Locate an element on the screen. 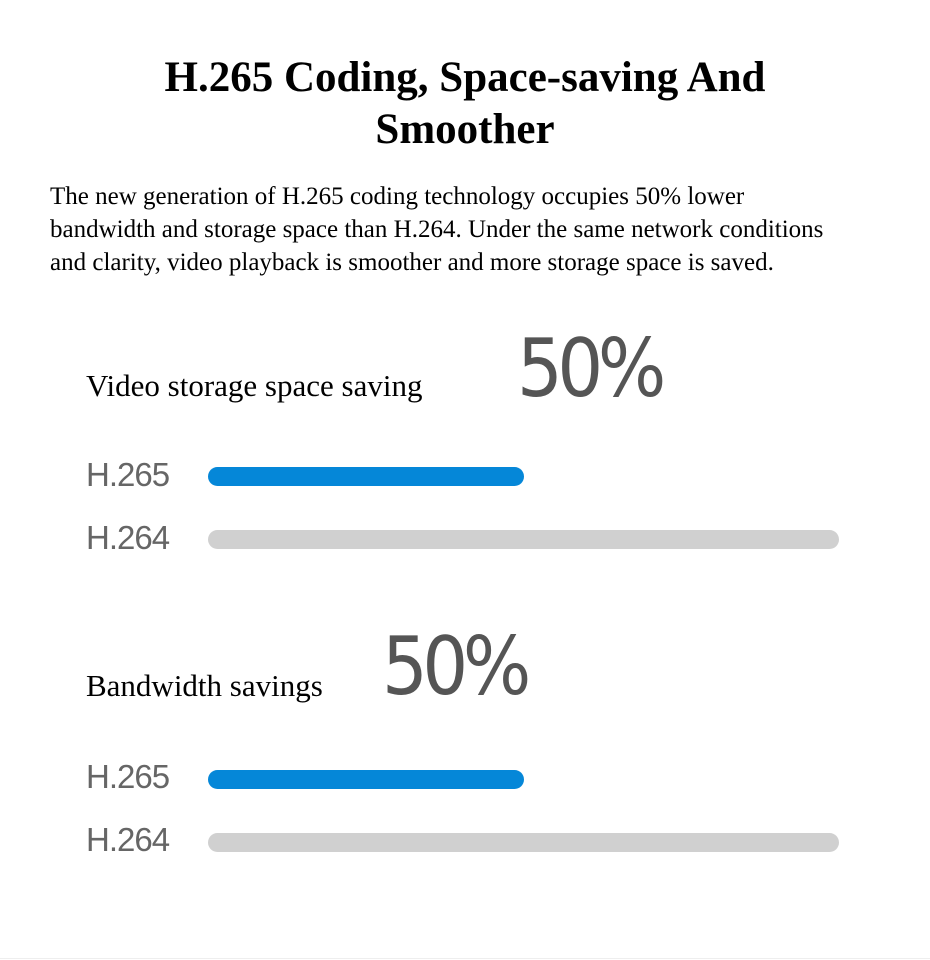 The height and width of the screenshot is (960, 930). divider is located at coordinates (465, 958).